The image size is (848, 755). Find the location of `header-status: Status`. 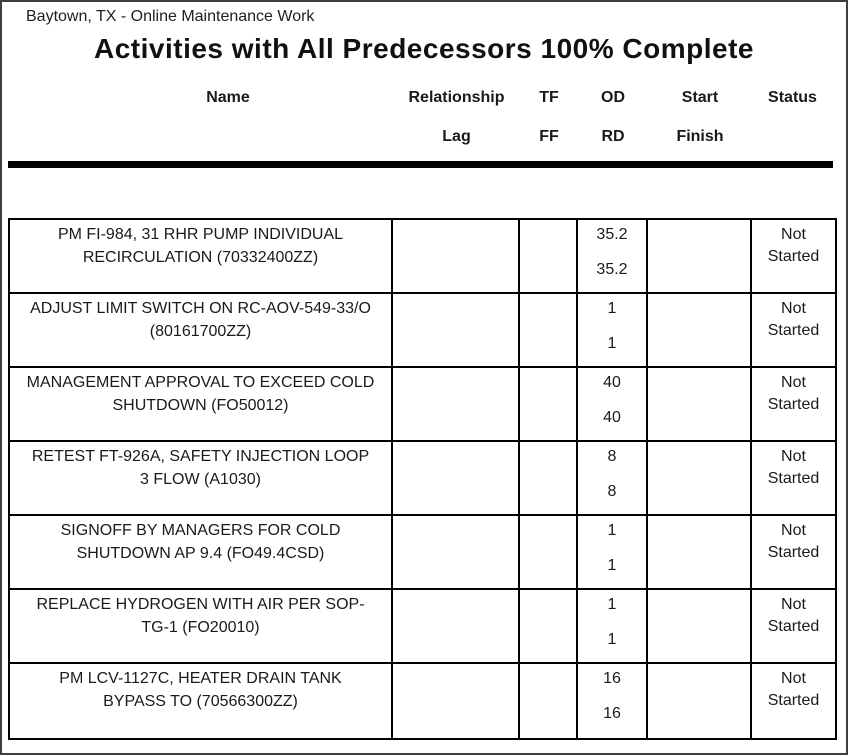

header-status: Status is located at coordinates (792, 97).